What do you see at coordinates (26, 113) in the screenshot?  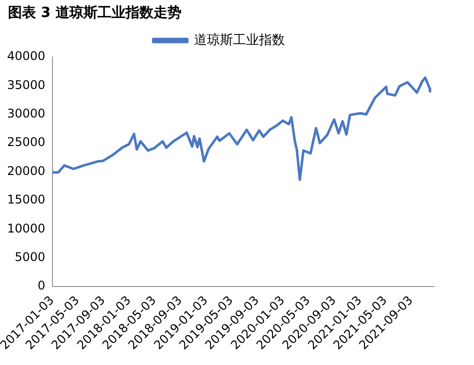 I see `y-tick-label: 30000` at bounding box center [26, 113].